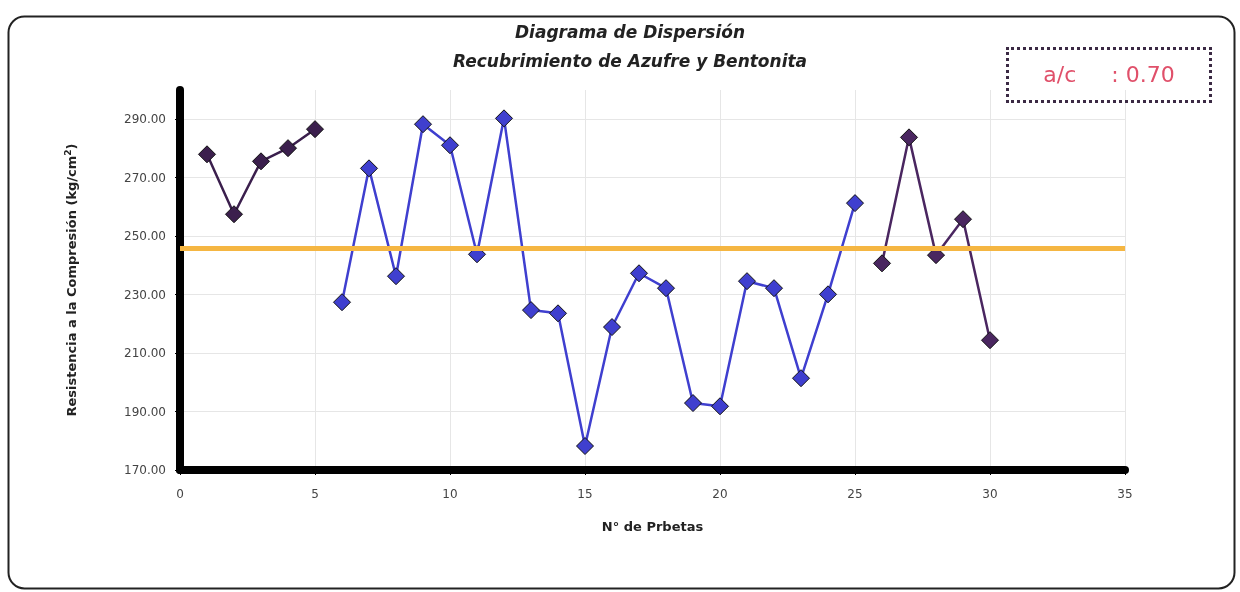 The image size is (1240, 592). I want to click on chart-subtitle: Recubrimiento de Azufre y Bentonita, so click(630, 60).